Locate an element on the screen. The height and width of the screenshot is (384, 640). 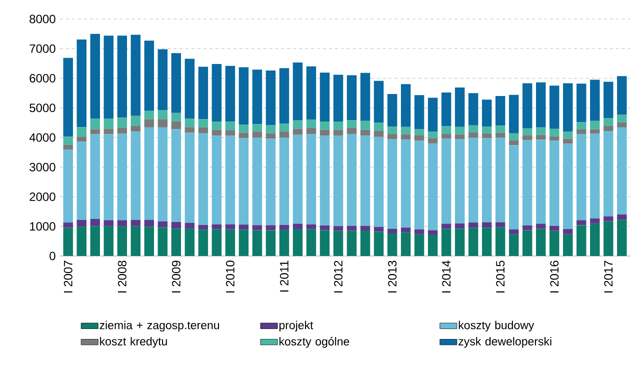
legend-label: koszt kredytu is located at coordinates (133, 342).